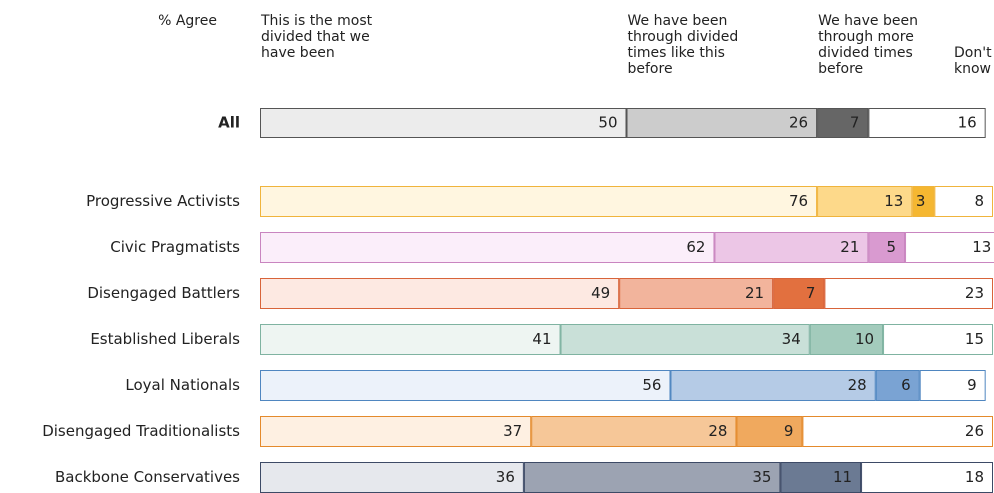  What do you see at coordinates (974, 339) in the screenshot?
I see `value-label: 15` at bounding box center [974, 339].